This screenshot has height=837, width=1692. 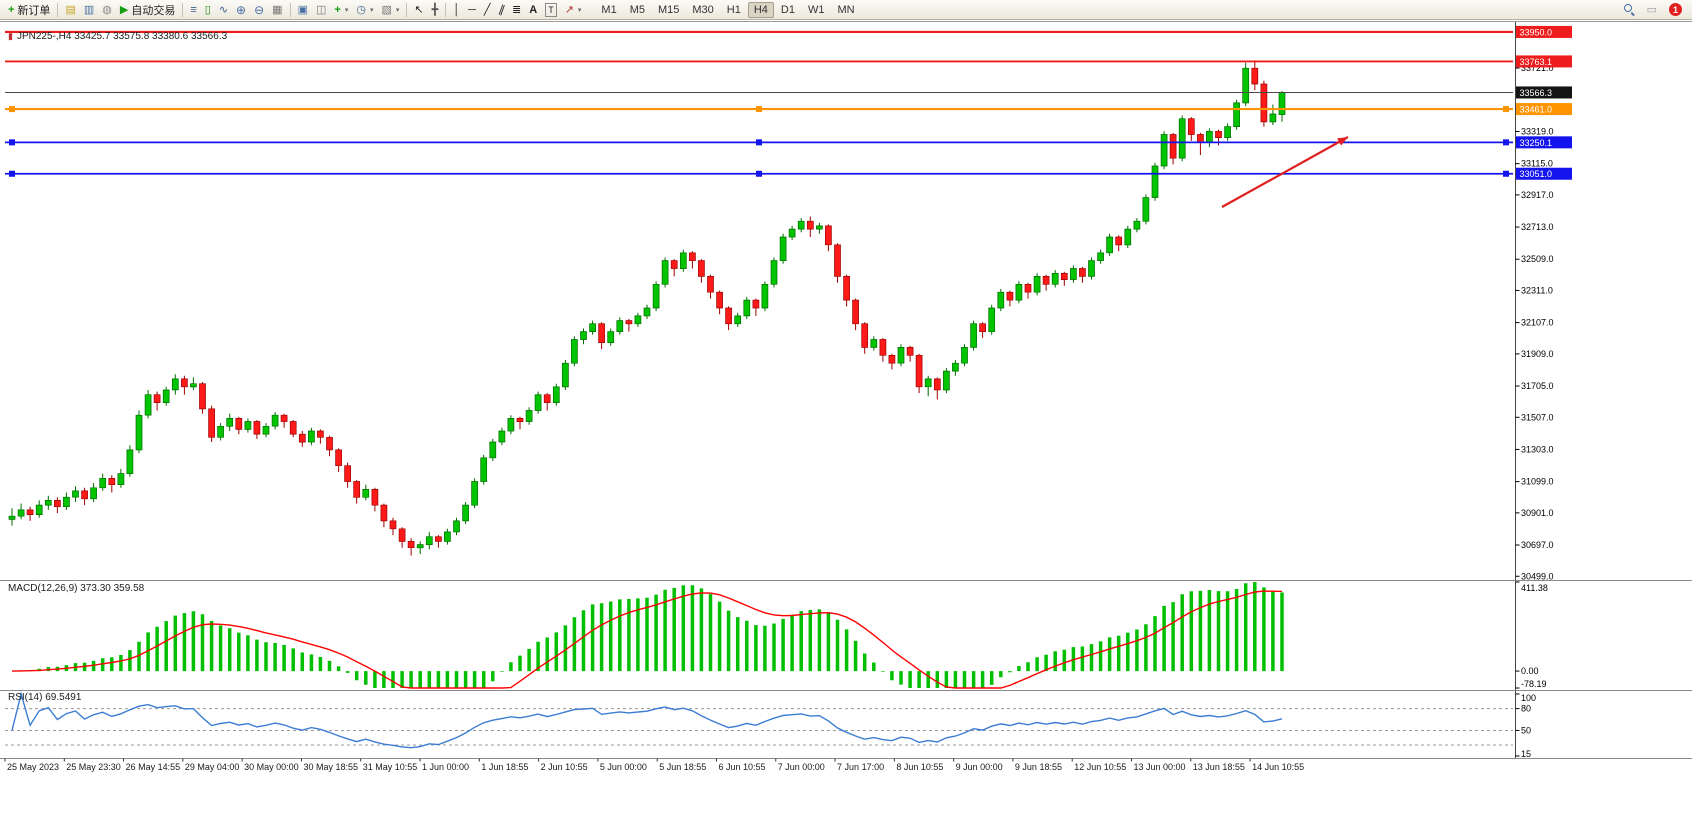 I want to click on price-tick-label: 31303.0, so click(x=1537, y=449).